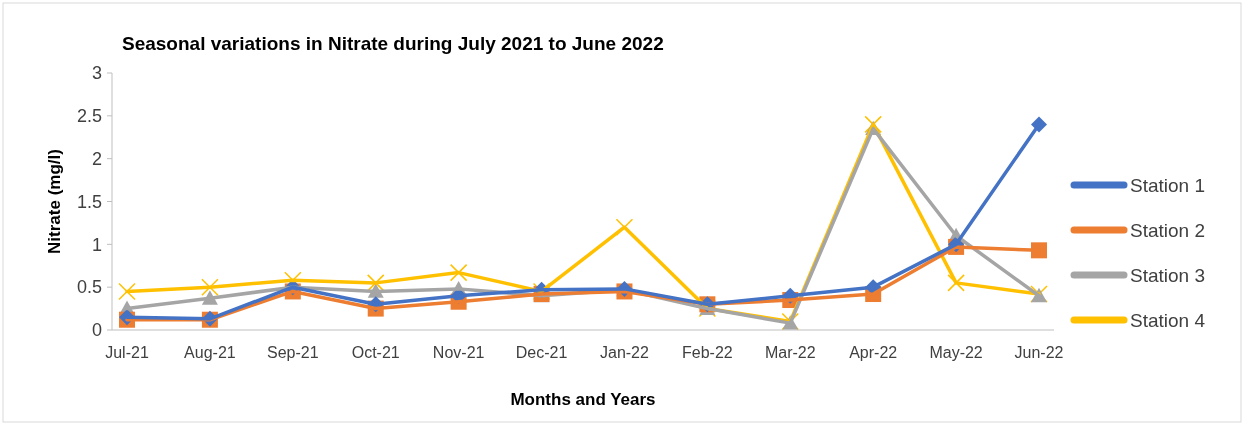 The height and width of the screenshot is (425, 1244). Describe the element at coordinates (89, 287) in the screenshot. I see `y-tick-label: 0.5` at that location.